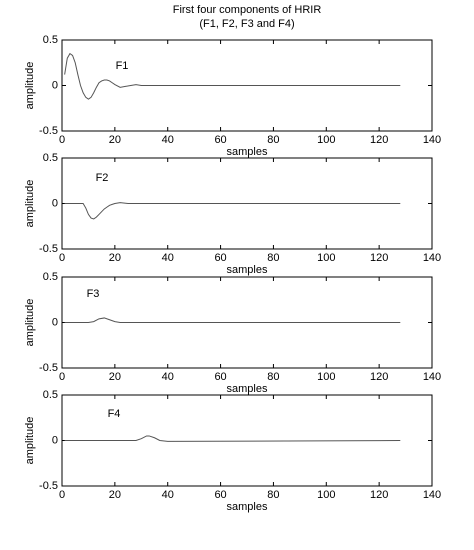 This screenshot has height=550, width=474. What do you see at coordinates (93, 294) in the screenshot?
I see `annotation: F3` at bounding box center [93, 294].